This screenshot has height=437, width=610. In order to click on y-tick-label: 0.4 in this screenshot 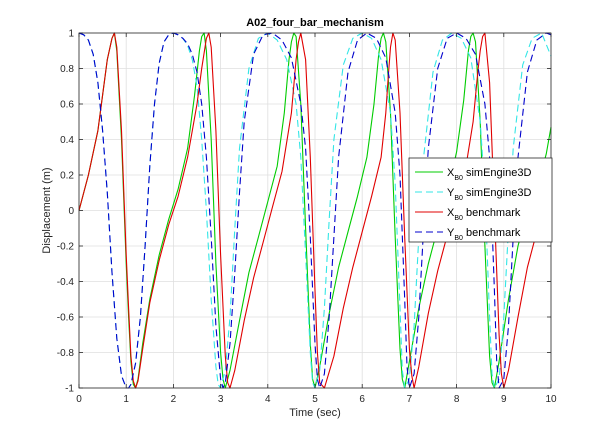, I will do `click(67, 140)`.